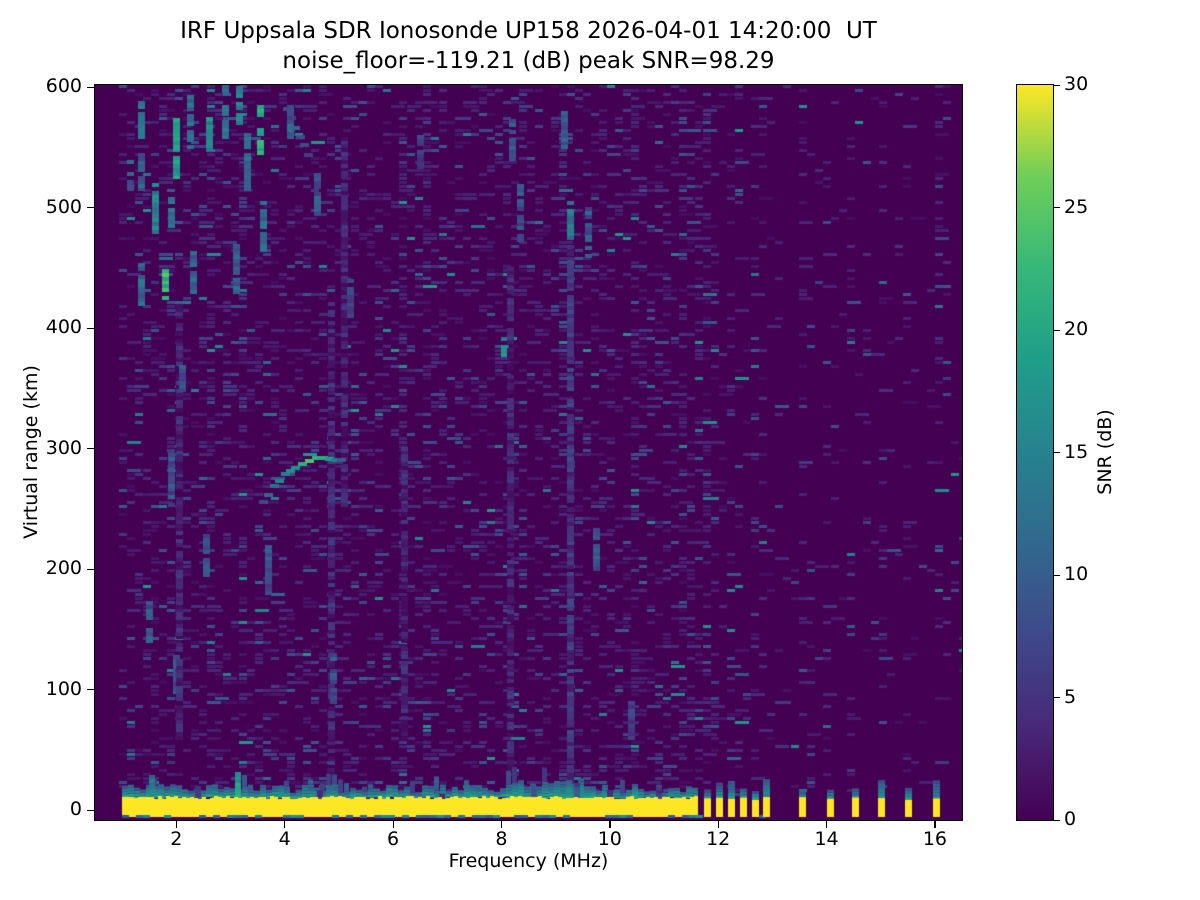 The image size is (1200, 900). I want to click on y-axis-label: Virtual range (km), so click(31, 452).